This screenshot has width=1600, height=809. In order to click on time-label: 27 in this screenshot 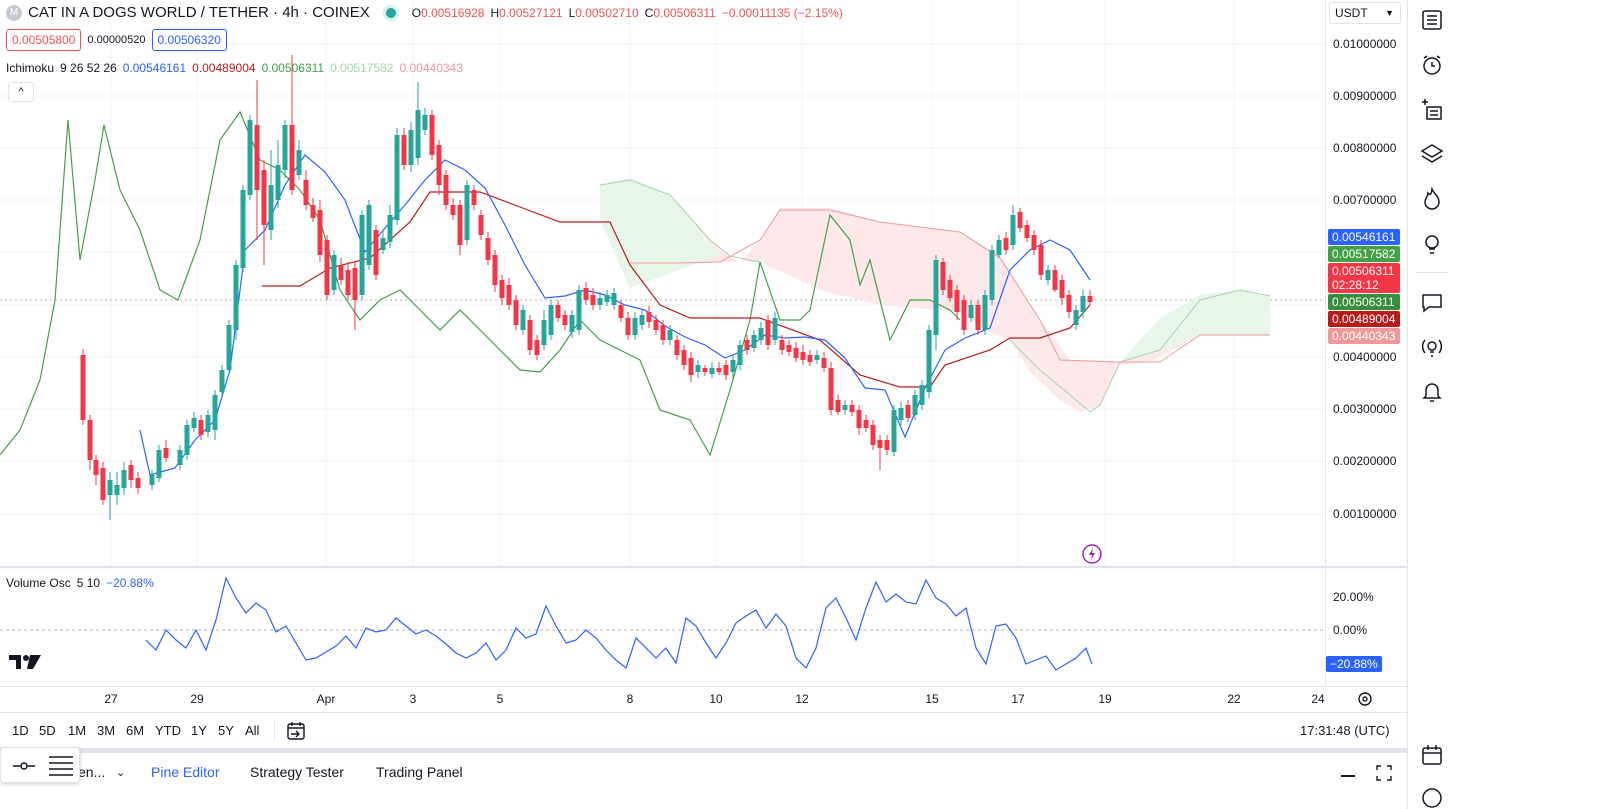, I will do `click(111, 699)`.